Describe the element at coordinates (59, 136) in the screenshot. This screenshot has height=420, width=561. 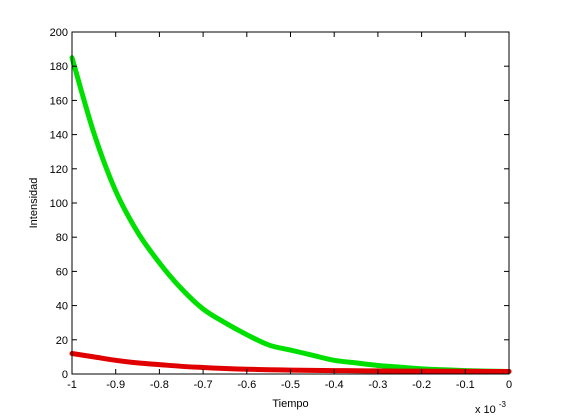
I see `y-tick-label: 140` at that location.